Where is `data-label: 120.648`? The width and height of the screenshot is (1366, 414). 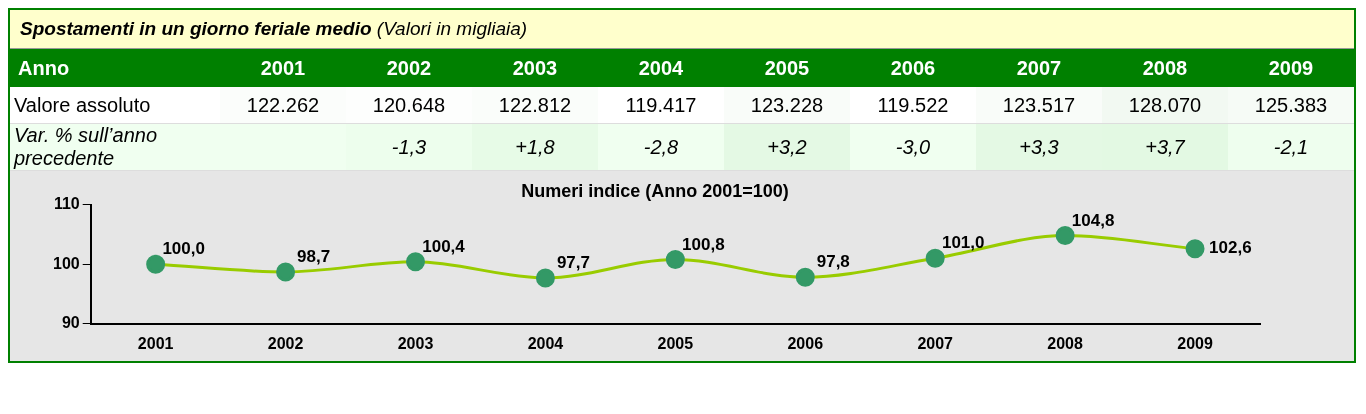 data-label: 120.648 is located at coordinates (409, 105).